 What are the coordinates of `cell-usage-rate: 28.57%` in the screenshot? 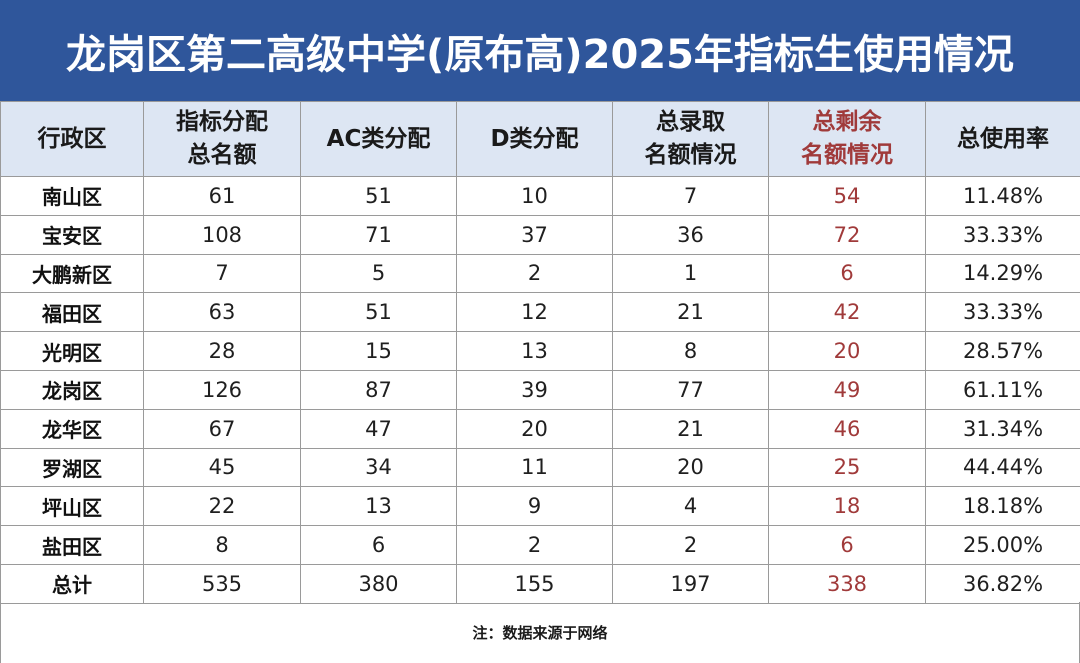 It's located at (1002, 351).